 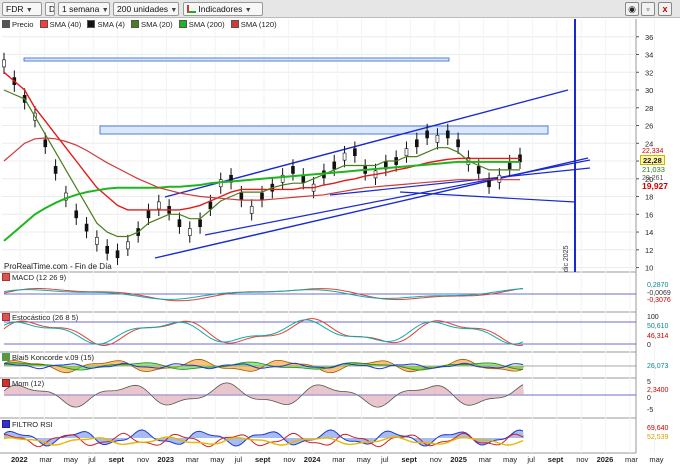 I want to click on macd-value-2: -0,0069, so click(x=659, y=293).